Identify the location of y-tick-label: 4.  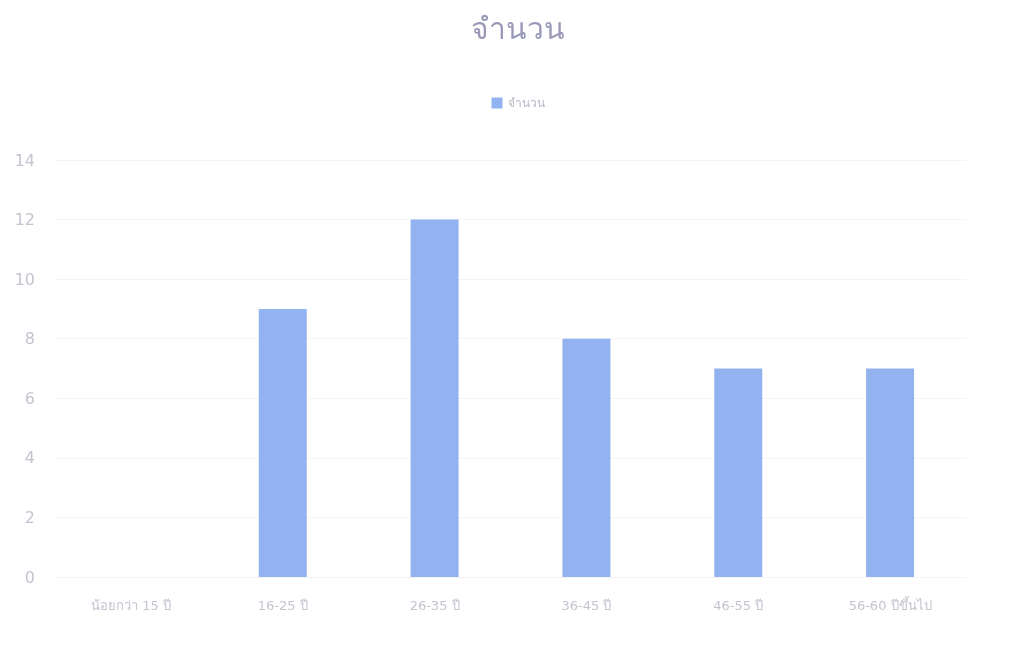
(29, 458).